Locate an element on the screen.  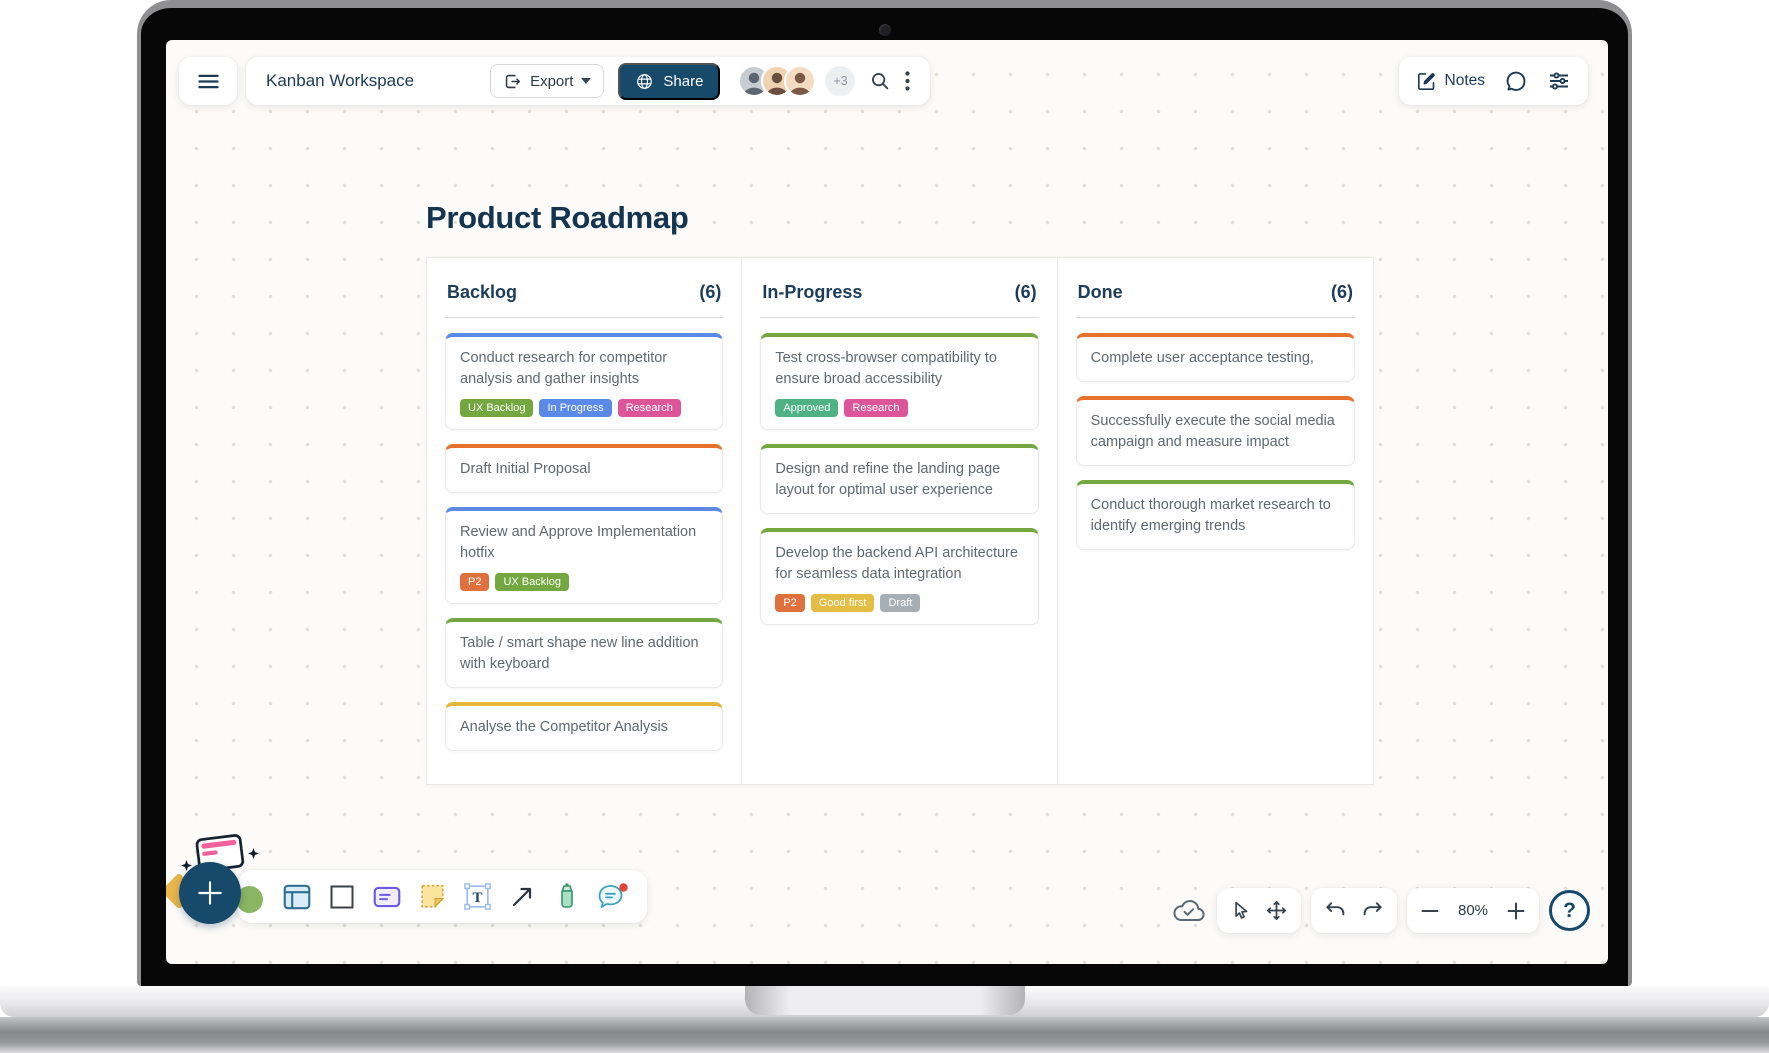
redo-icon is located at coordinates (1372, 910).